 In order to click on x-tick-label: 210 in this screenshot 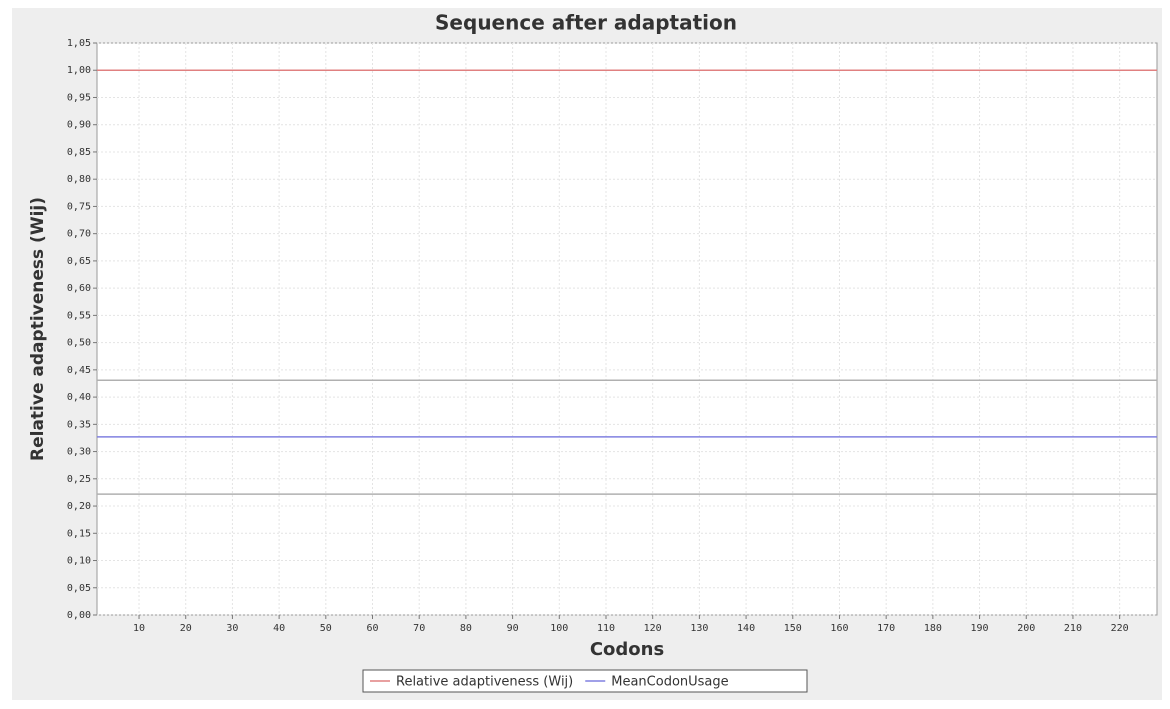, I will do `click(1073, 628)`.